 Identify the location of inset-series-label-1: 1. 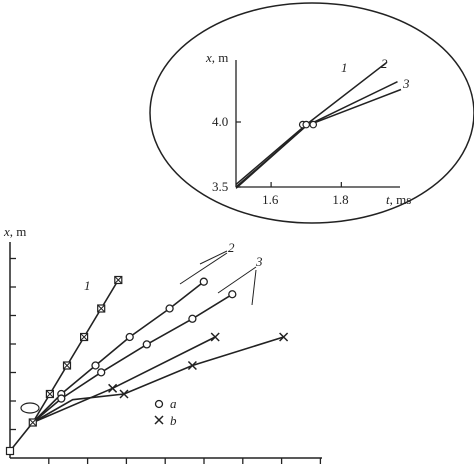
(344, 67).